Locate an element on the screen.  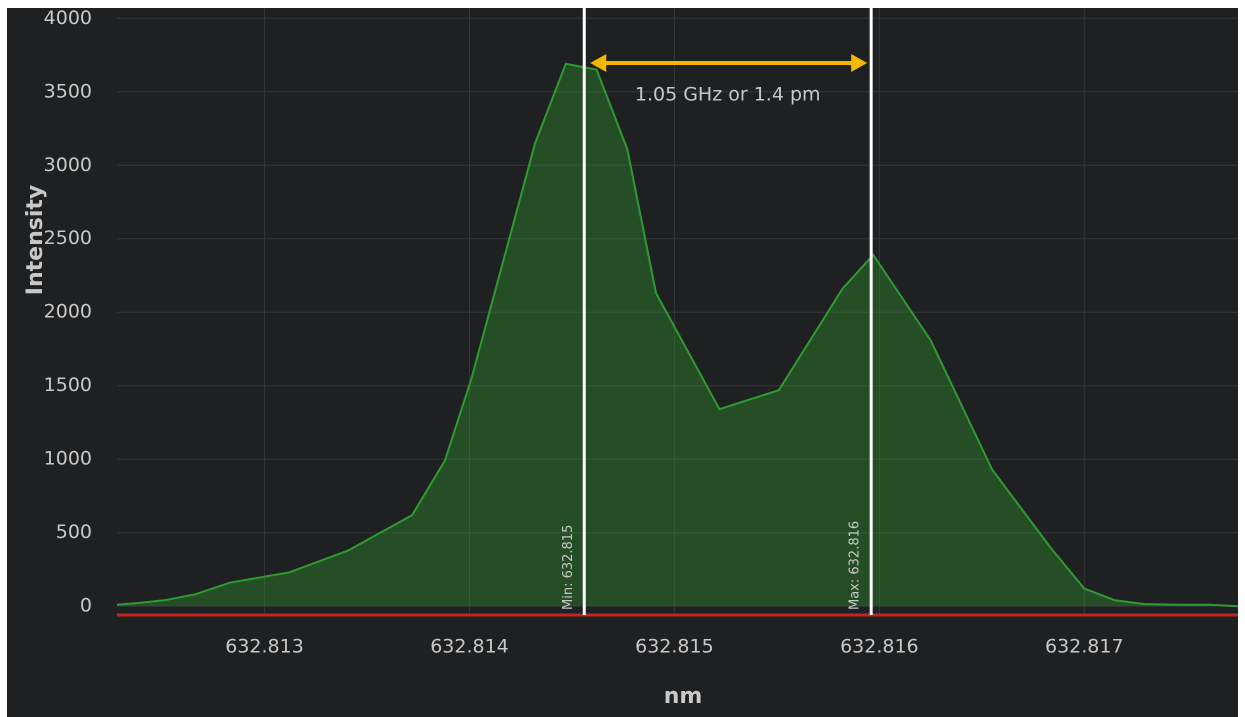
y-tick-label: 2000 is located at coordinates (68, 312).